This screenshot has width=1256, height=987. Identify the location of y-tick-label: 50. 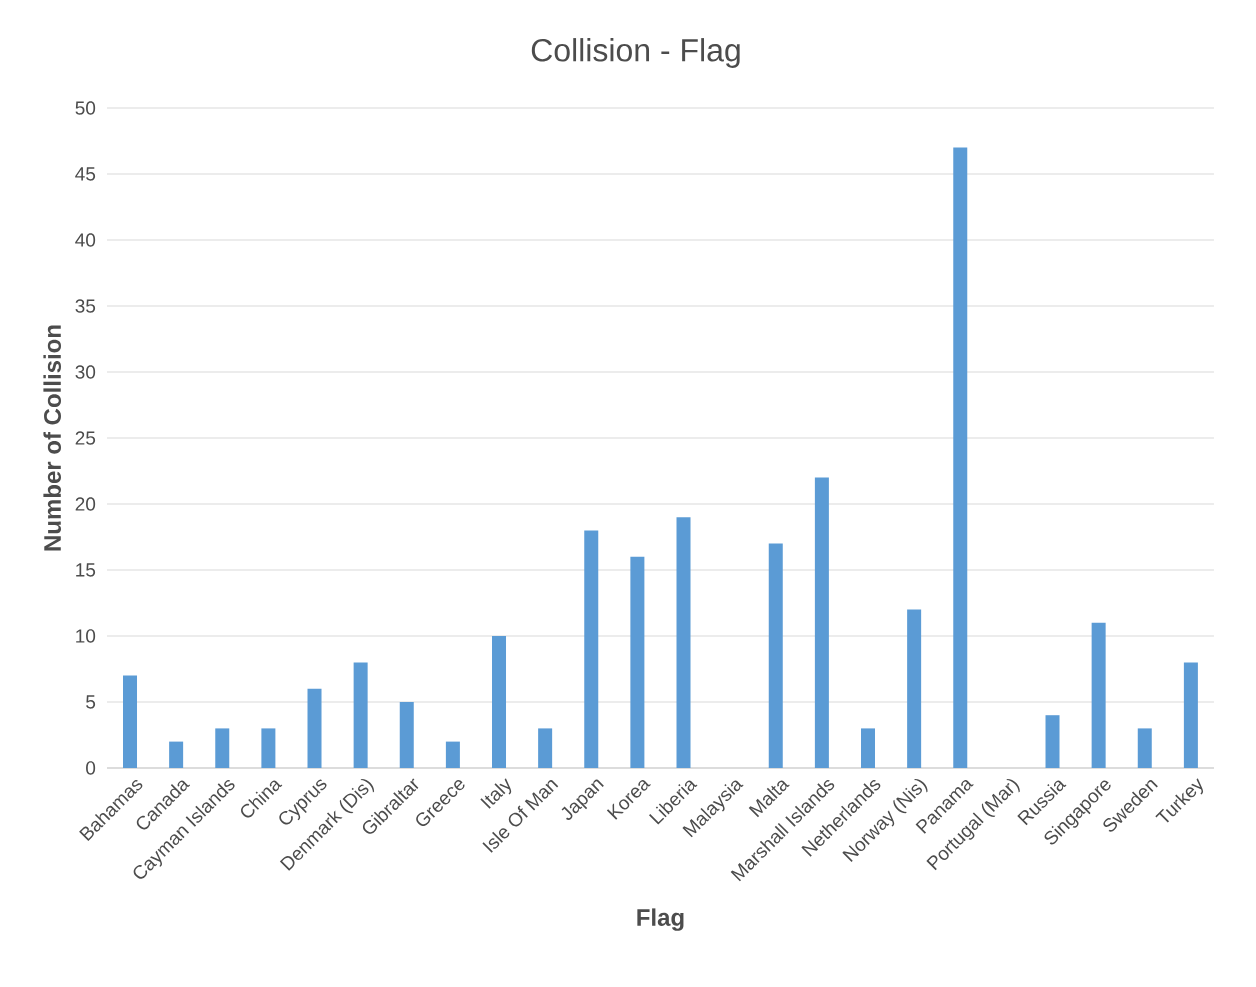
(85, 108).